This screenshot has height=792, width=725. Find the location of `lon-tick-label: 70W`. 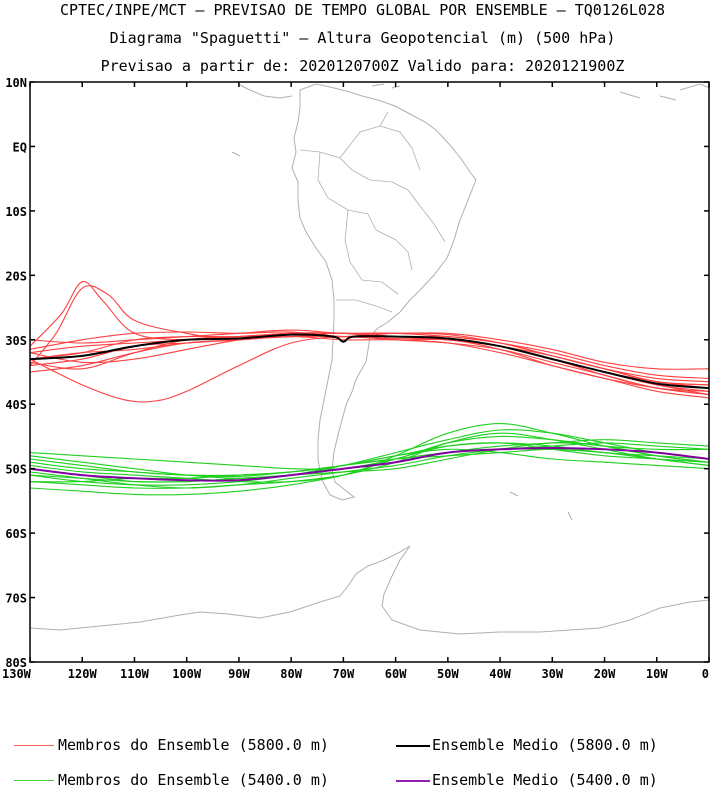

lon-tick-label: 70W is located at coordinates (344, 674).